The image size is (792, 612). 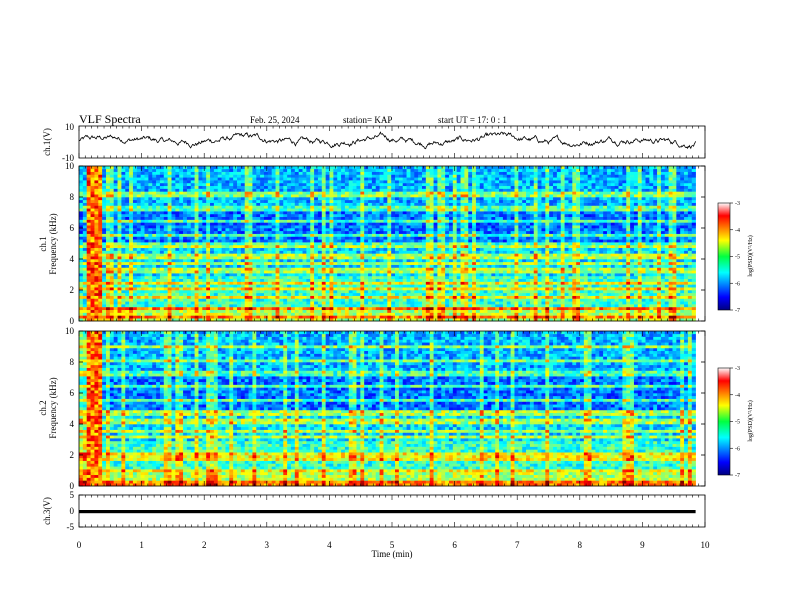 What do you see at coordinates (275, 120) in the screenshot?
I see `date-label: Feb. 25, 2024` at bounding box center [275, 120].